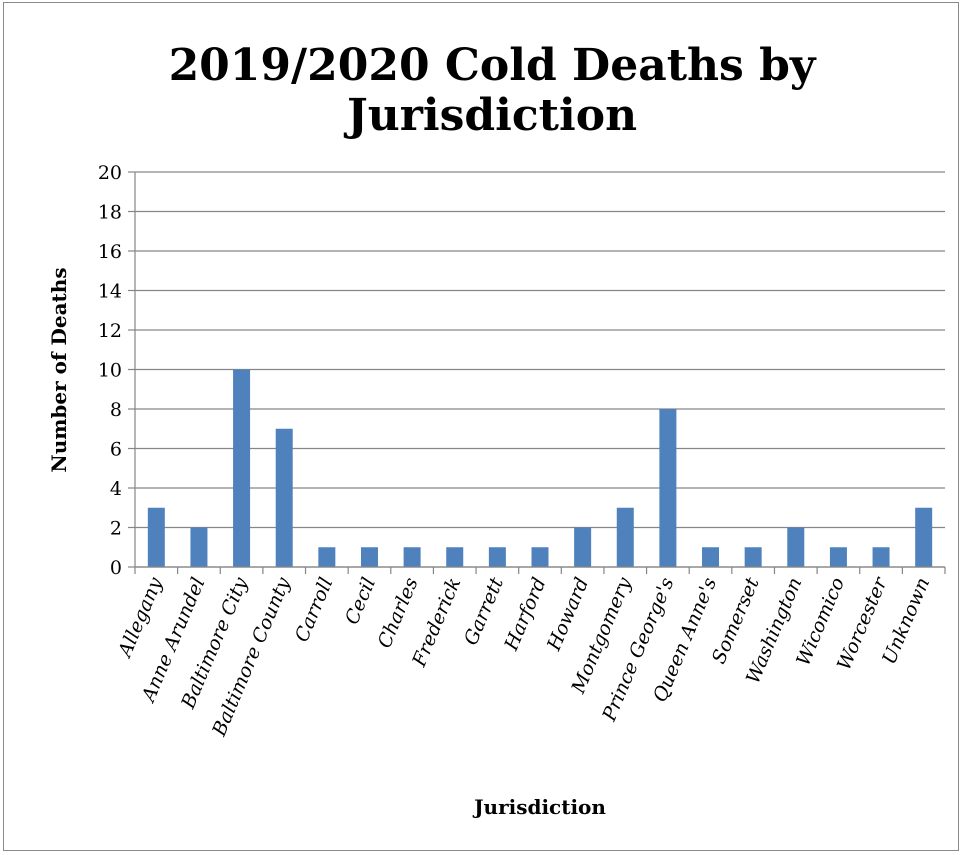  I want to click on y-tick-label: 12, so click(110, 331).